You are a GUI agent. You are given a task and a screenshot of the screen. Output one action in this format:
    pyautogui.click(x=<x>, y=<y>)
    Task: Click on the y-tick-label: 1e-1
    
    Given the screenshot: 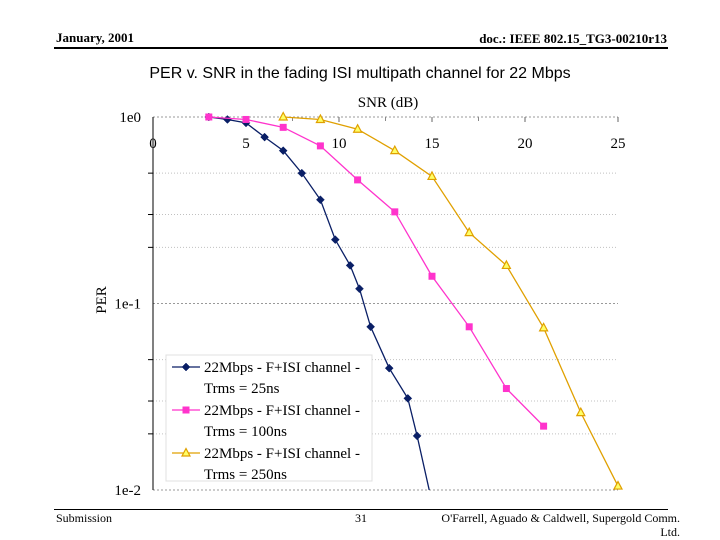 What is the action you would take?
    pyautogui.click(x=127, y=305)
    